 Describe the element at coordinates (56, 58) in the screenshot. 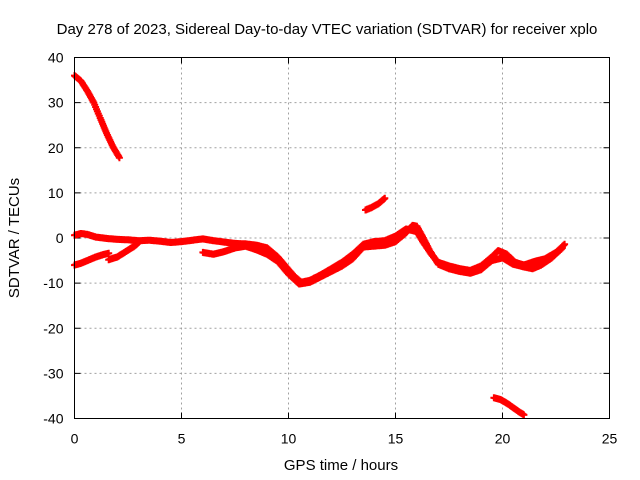

I see `y-tick-label: 40` at that location.